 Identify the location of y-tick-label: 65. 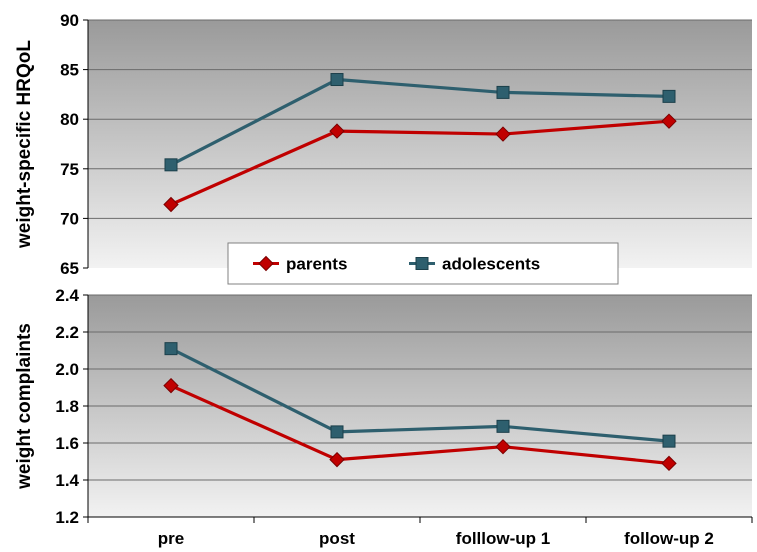
(69, 268).